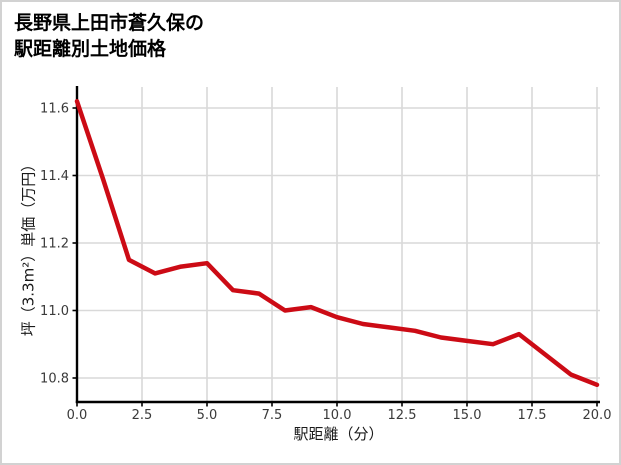  Describe the element at coordinates (142, 415) in the screenshot. I see `x-tick-label: 2.5` at that location.